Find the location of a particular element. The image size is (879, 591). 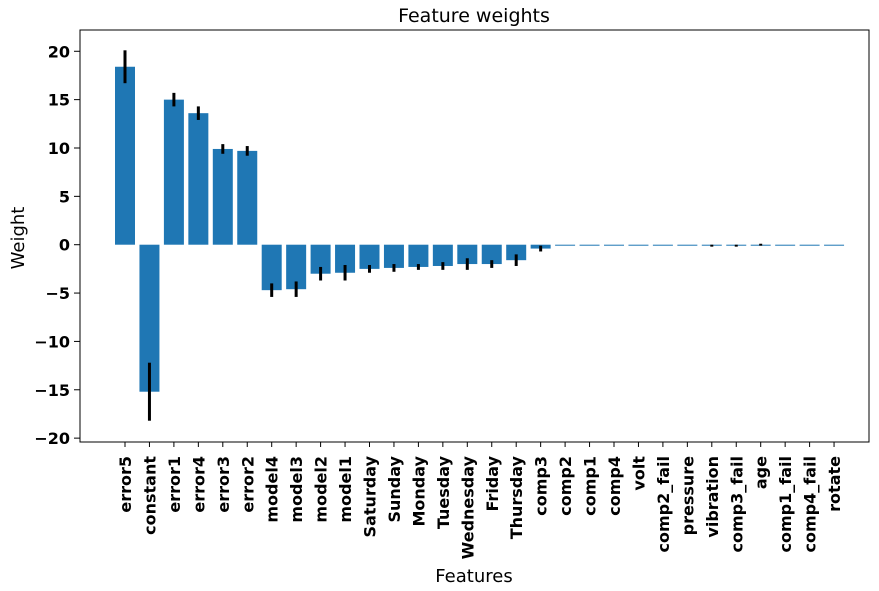

y-tick-label: 10 is located at coordinates (59, 148).